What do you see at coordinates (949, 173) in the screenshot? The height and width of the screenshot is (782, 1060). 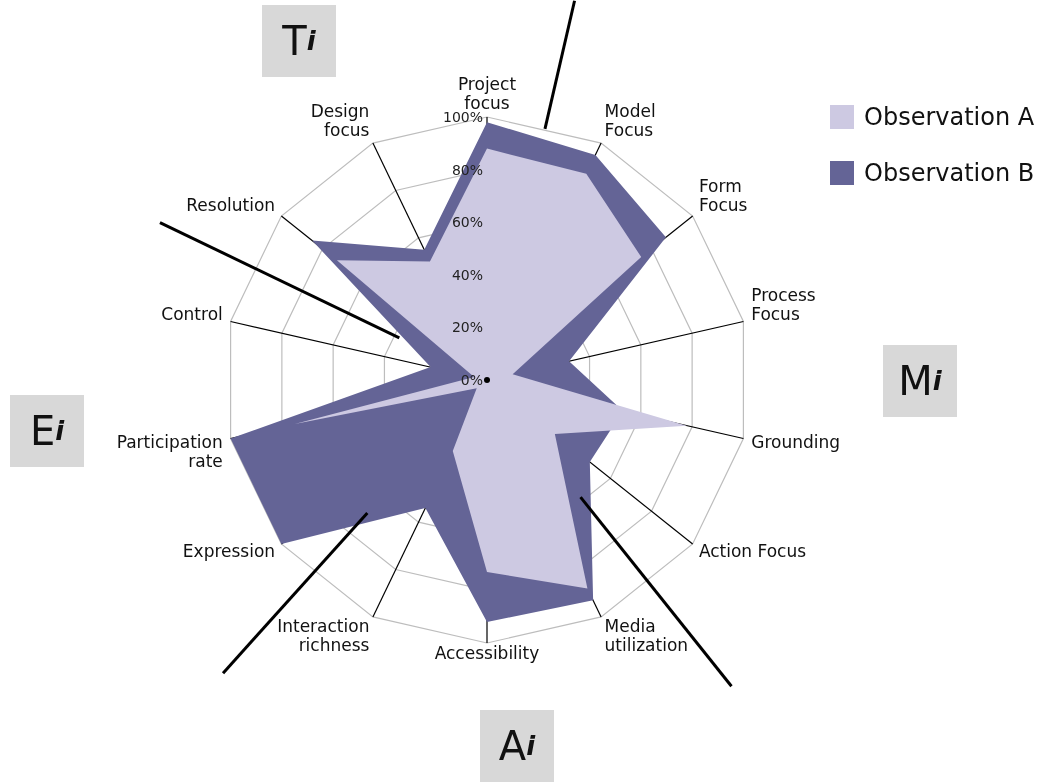 I see `legend-label: Observation B` at bounding box center [949, 173].